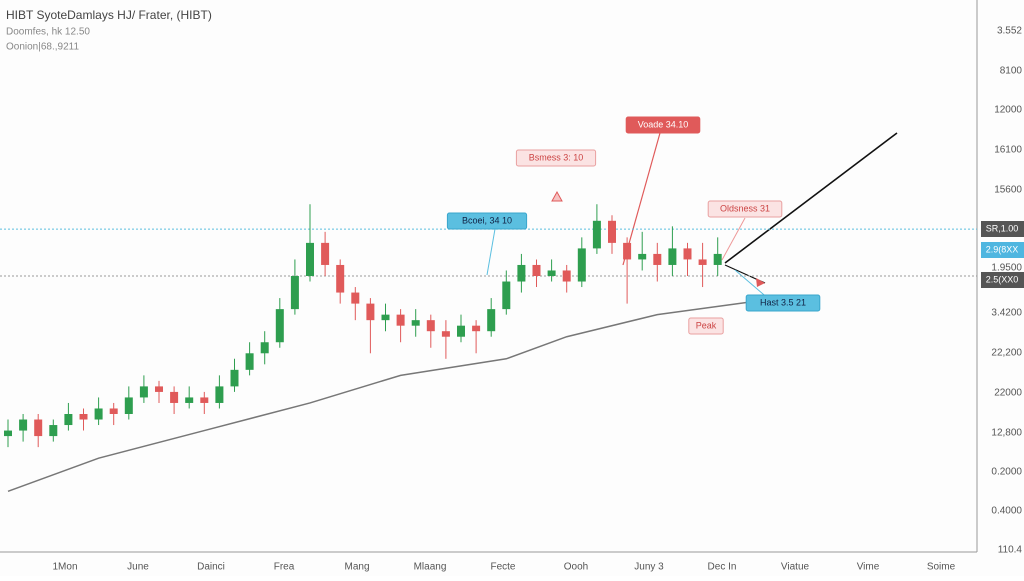 The image size is (1024, 581). I want to click on y-axis-label: 12,800, so click(1006, 433).